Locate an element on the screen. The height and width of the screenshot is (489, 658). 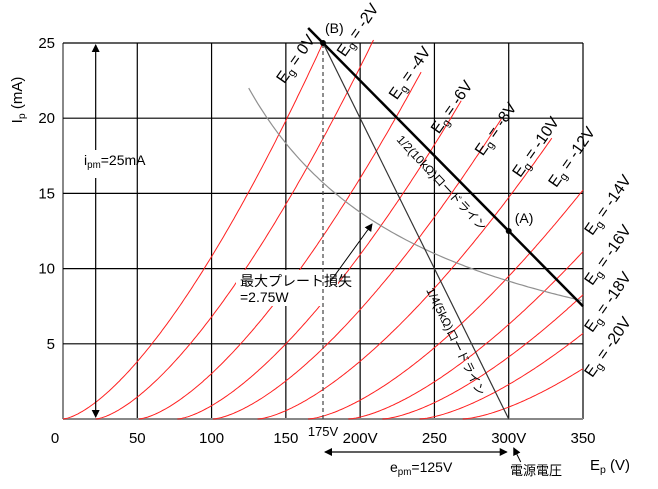
dissipation-arrow is located at coordinates (351, 253).